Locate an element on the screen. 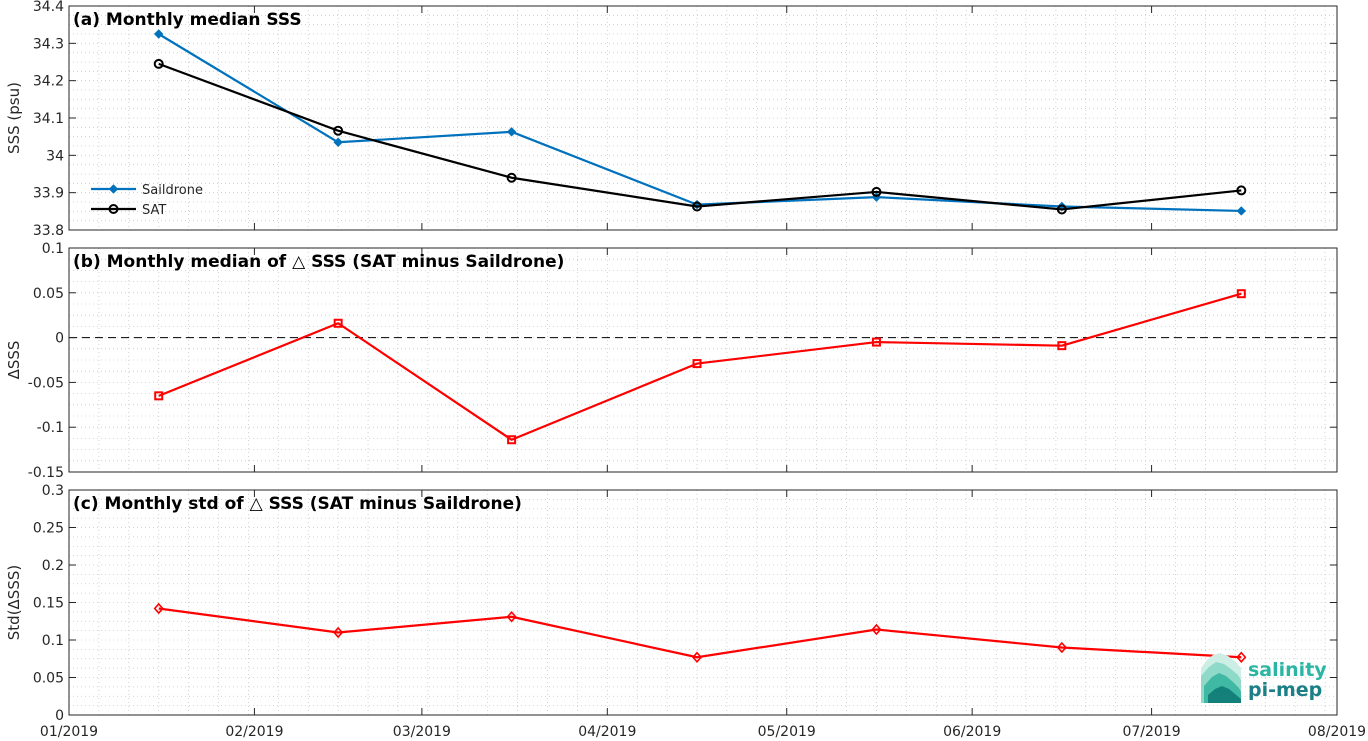 The width and height of the screenshot is (1368, 741). legend-1-label: SAT is located at coordinates (154, 210).